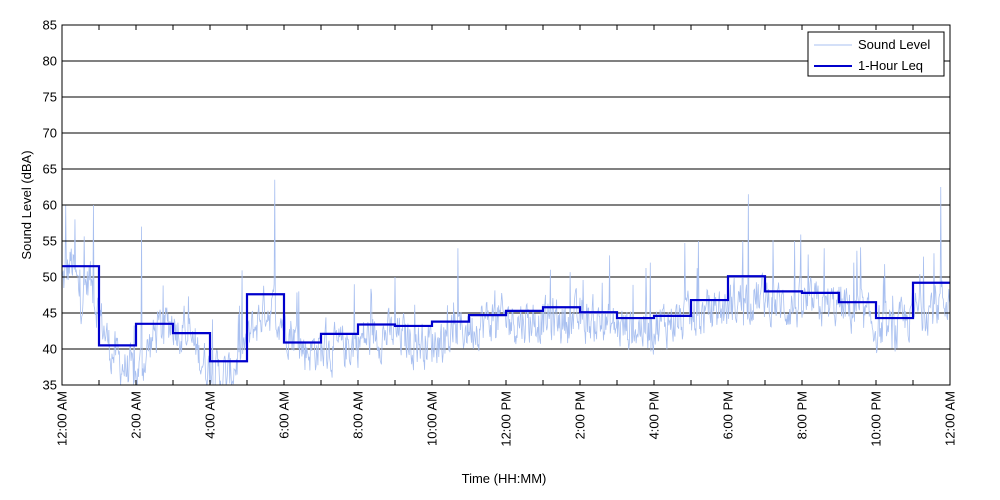  I want to click on legend-box, so click(876, 54).